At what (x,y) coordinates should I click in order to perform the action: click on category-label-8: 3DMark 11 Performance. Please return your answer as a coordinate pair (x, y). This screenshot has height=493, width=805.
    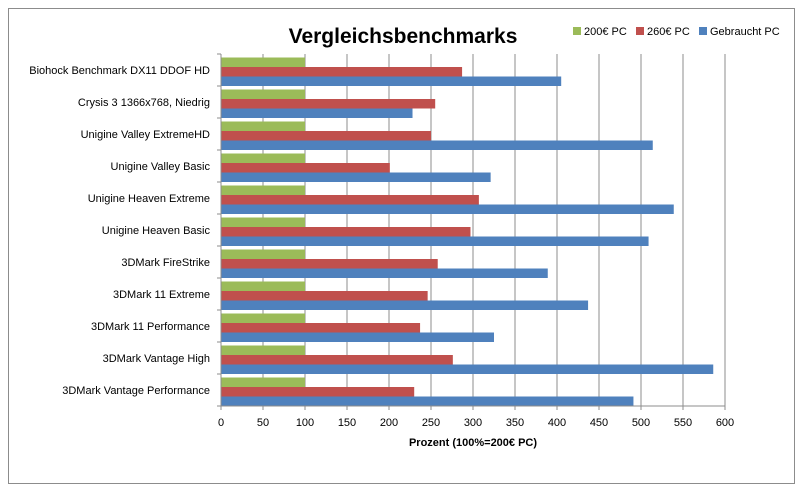
    Looking at the image, I should click on (150, 327).